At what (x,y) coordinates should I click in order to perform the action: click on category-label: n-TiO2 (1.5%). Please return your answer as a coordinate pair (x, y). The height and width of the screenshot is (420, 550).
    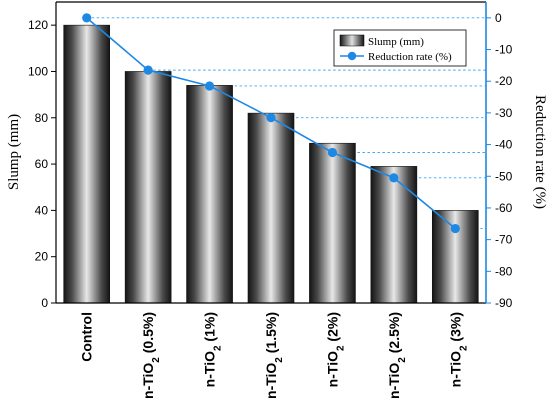
    Looking at the image, I should click on (274, 355).